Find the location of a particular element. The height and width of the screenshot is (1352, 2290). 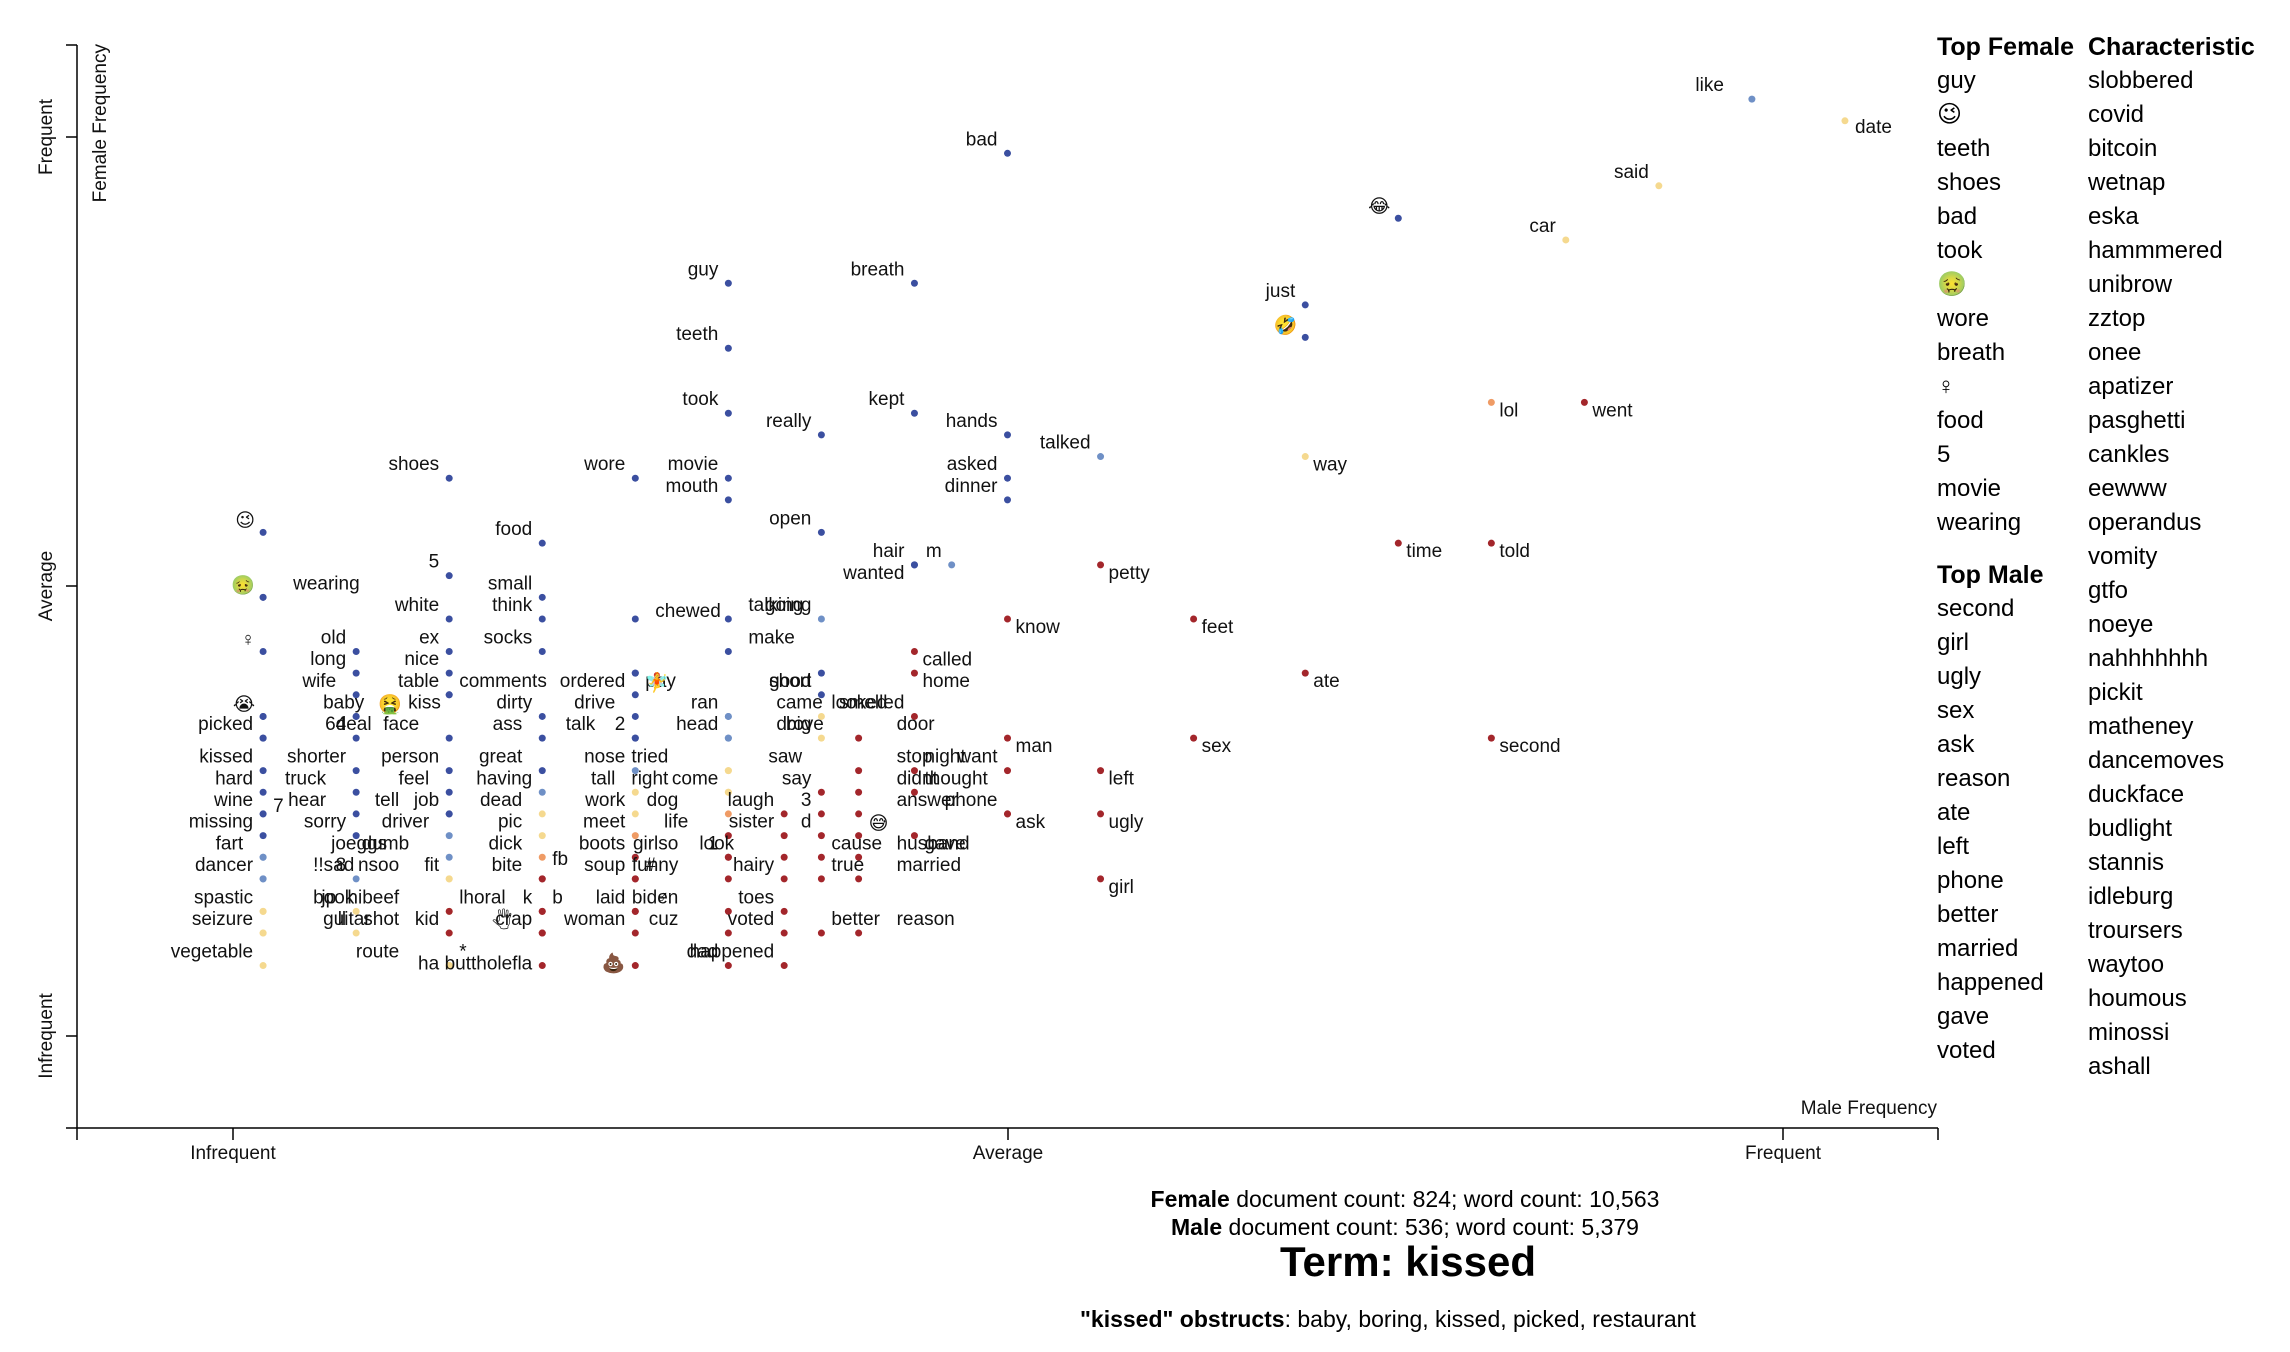

top-female-item: wearing is located at coordinates (1979, 522).